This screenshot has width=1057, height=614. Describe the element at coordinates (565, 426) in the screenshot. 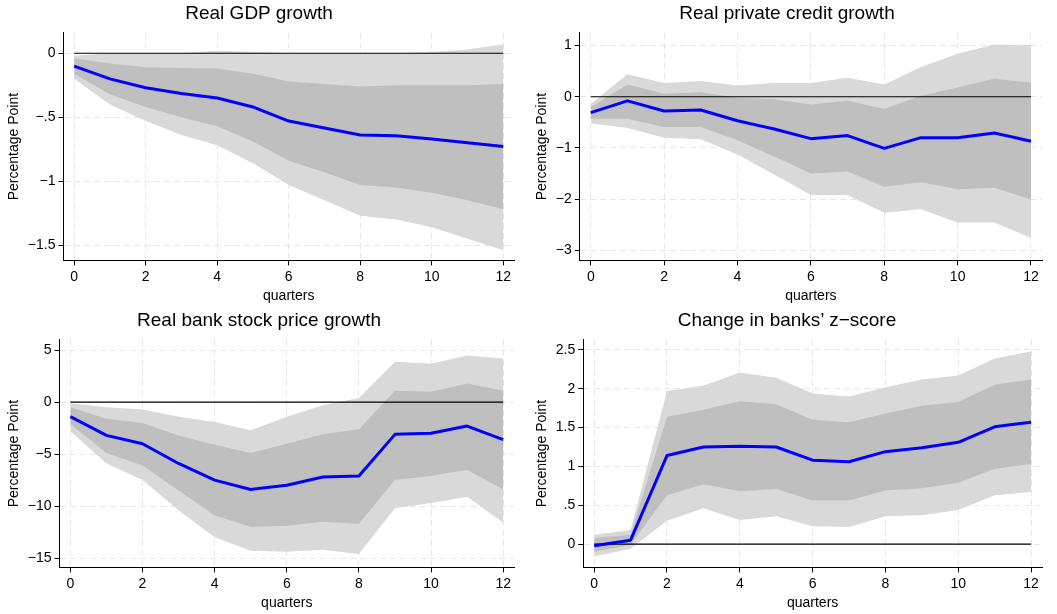

I see `y-tick-label: 1.5` at that location.